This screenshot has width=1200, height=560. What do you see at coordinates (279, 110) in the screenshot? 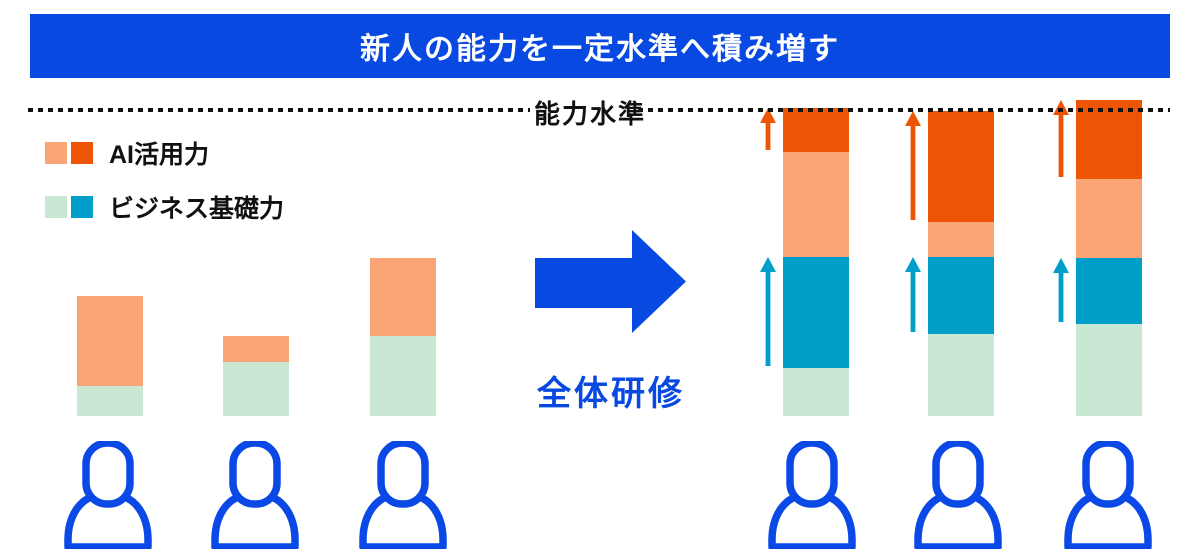
I see `threshold-line-left` at bounding box center [279, 110].